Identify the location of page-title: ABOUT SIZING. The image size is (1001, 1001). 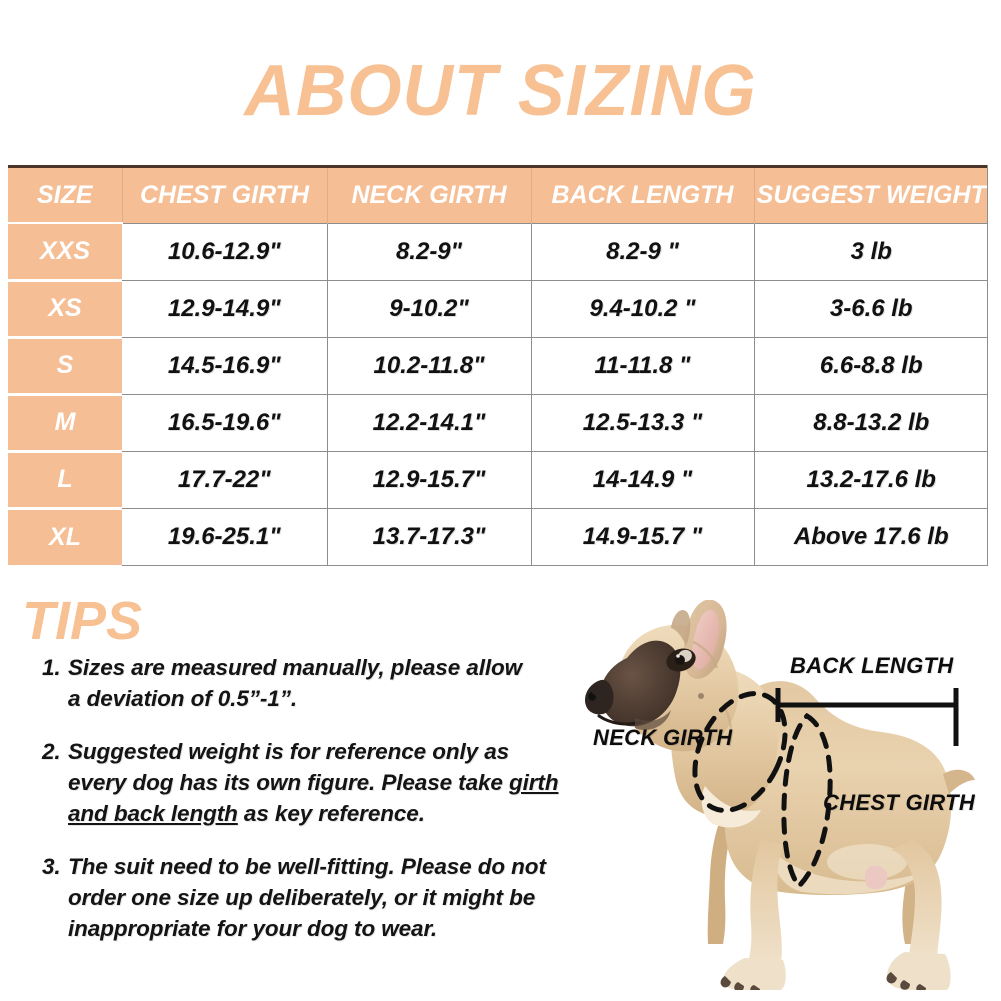
(500, 91).